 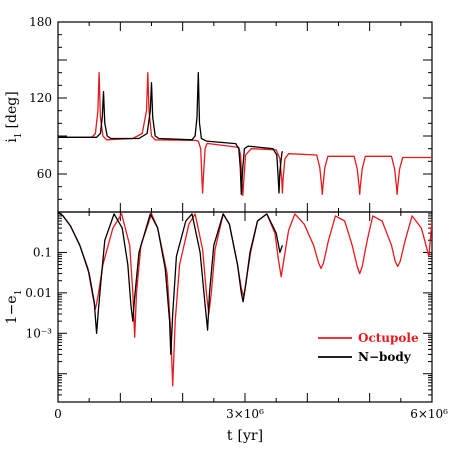 What do you see at coordinates (171, 133) in the screenshot?
I see `top-series-line-nbody` at bounding box center [171, 133].